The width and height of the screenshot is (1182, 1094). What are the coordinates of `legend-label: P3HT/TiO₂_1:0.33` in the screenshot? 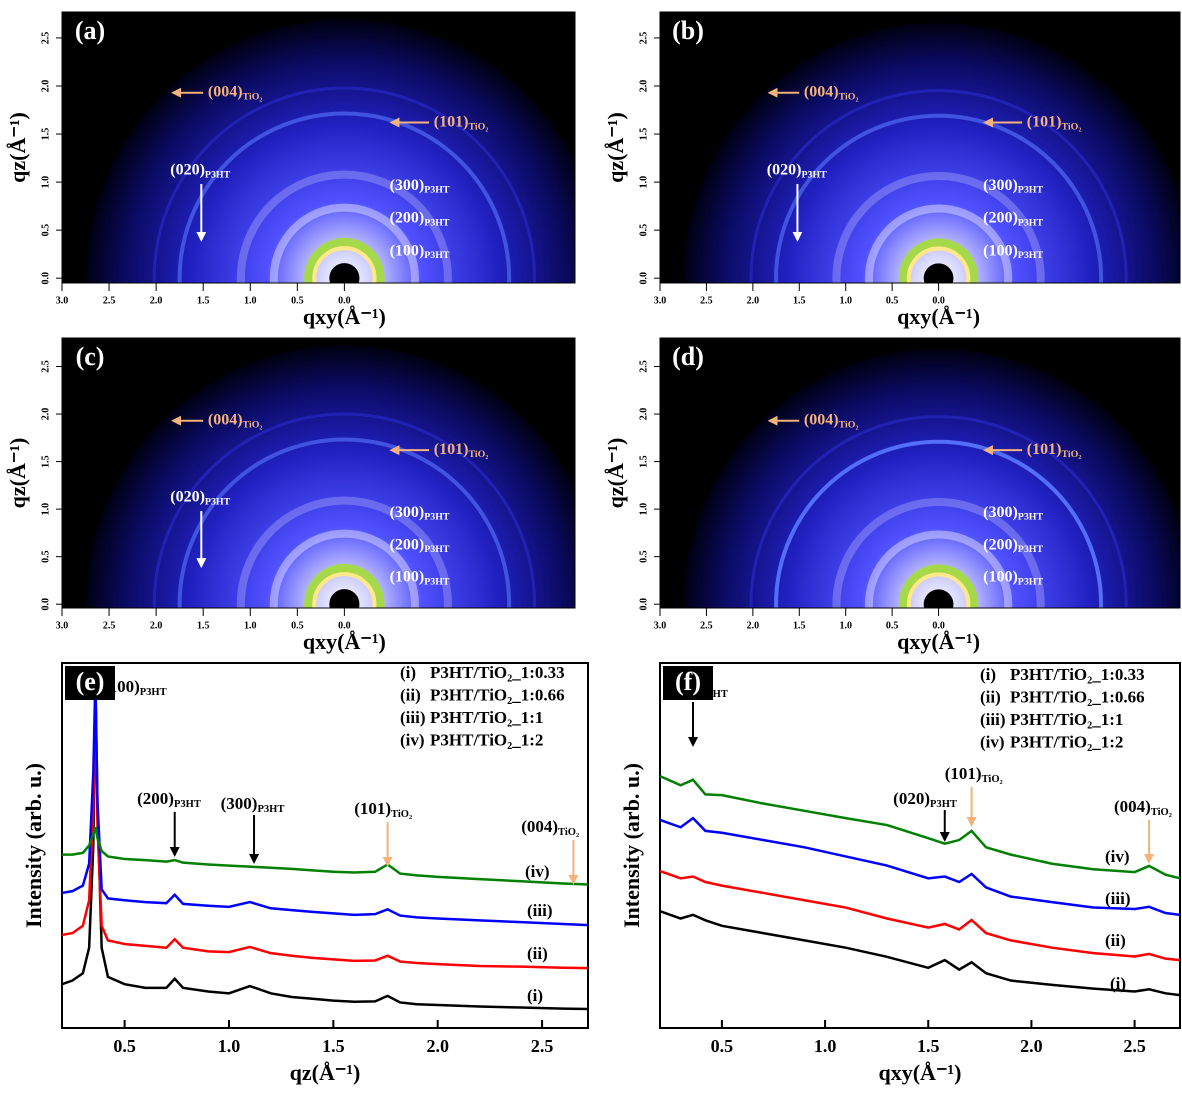 It's located at (497, 672).